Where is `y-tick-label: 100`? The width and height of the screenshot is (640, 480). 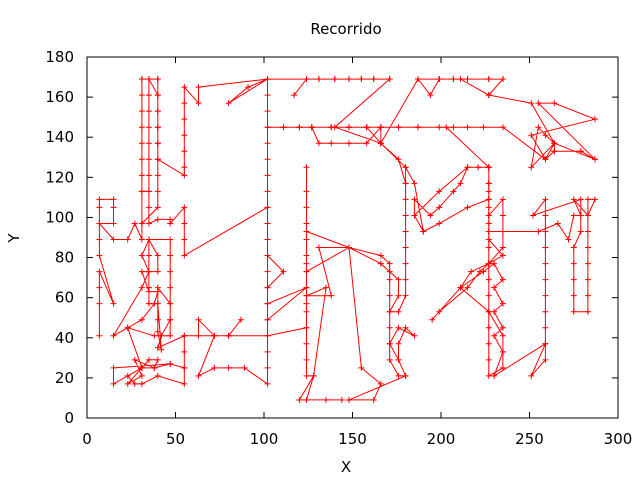 y-tick-label: 100 is located at coordinates (59, 217).